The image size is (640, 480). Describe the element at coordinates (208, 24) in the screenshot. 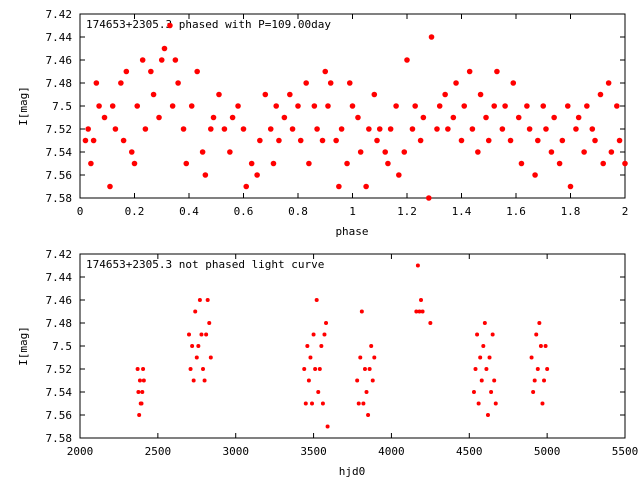

I see `phased-plot-title: 174653+2305.3 phased with P=109.00day` at that location.